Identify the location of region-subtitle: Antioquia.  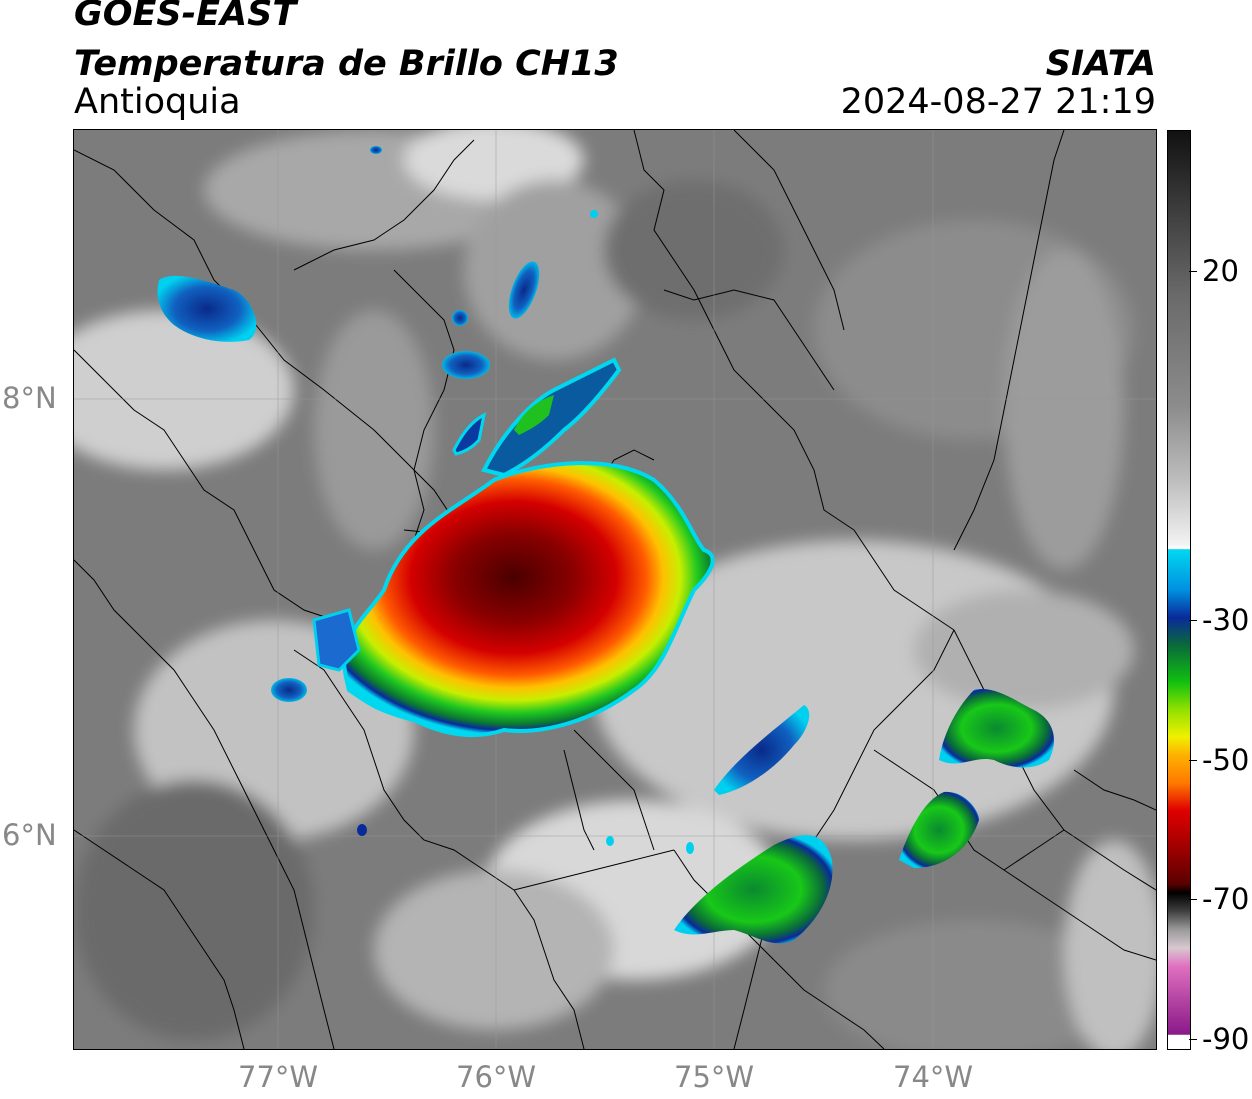
(157, 102).